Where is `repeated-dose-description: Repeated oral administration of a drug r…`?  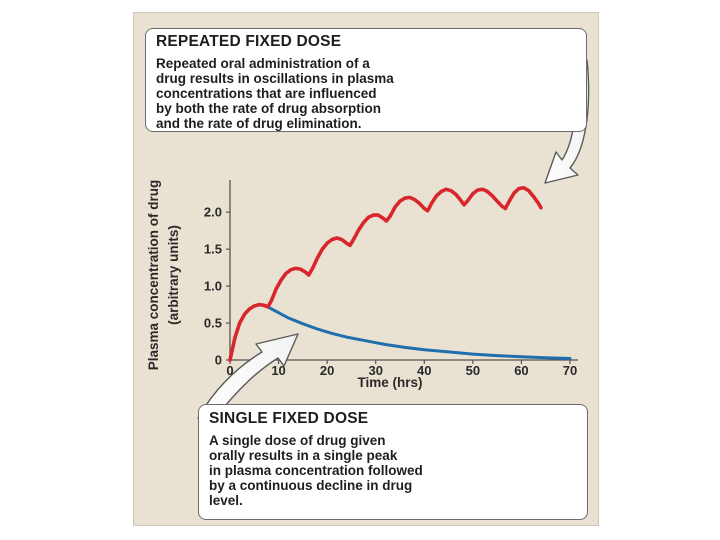
repeated-dose-description: Repeated oral administration of a drug r… is located at coordinates (275, 93).